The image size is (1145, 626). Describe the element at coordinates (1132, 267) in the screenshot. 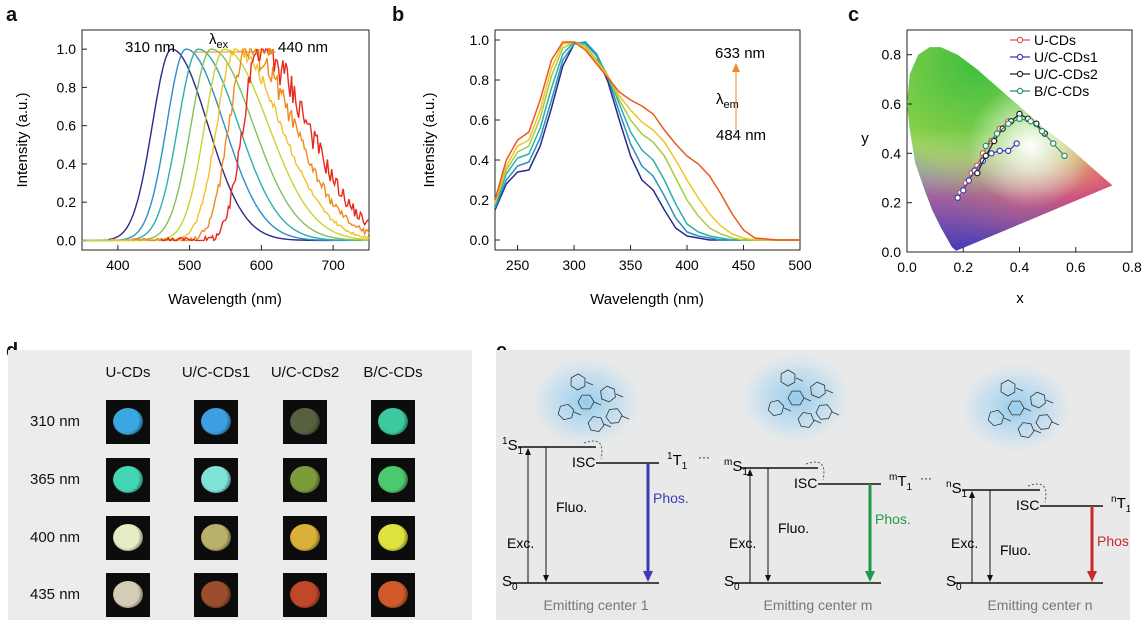

I see `x-tick-label: 0.8` at that location.